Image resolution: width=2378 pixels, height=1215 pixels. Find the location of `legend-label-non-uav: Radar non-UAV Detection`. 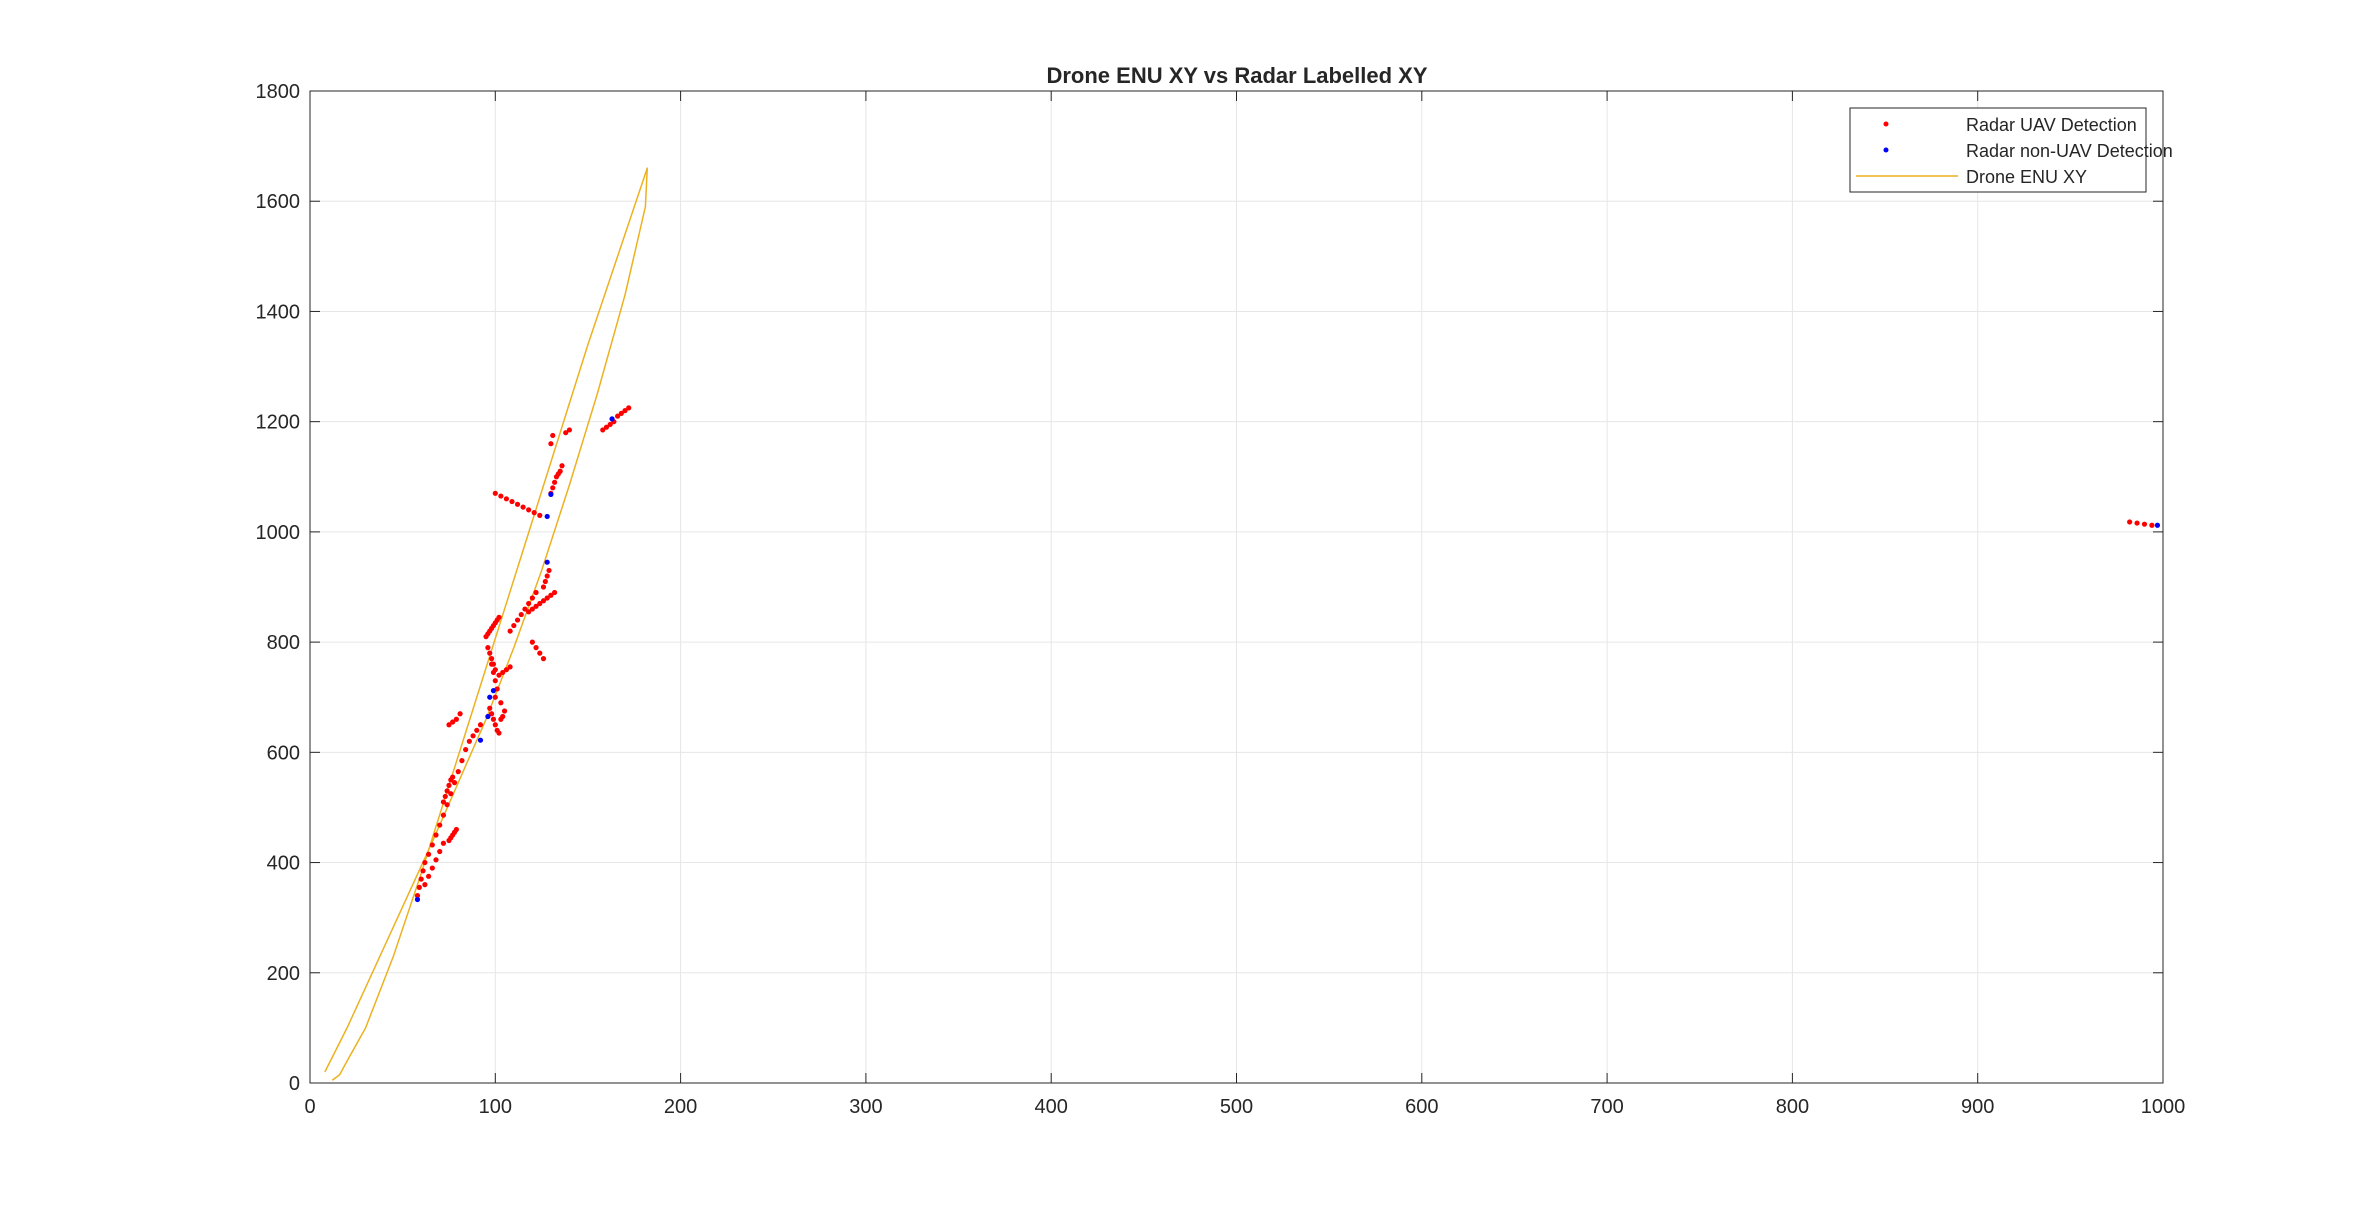

legend-label-non-uav: Radar non-UAV Detection is located at coordinates (2069, 151).